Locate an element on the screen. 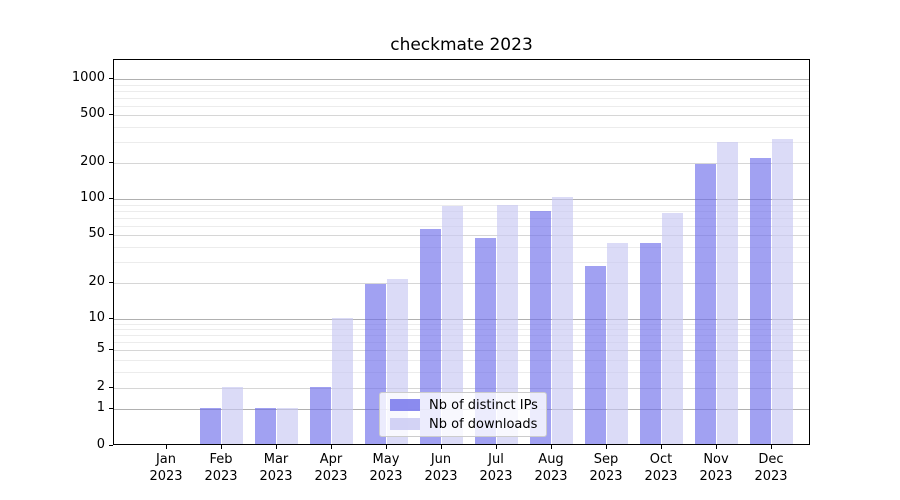  legend-item-distinct-ips: Nb of distinct IPs is located at coordinates (468, 405).